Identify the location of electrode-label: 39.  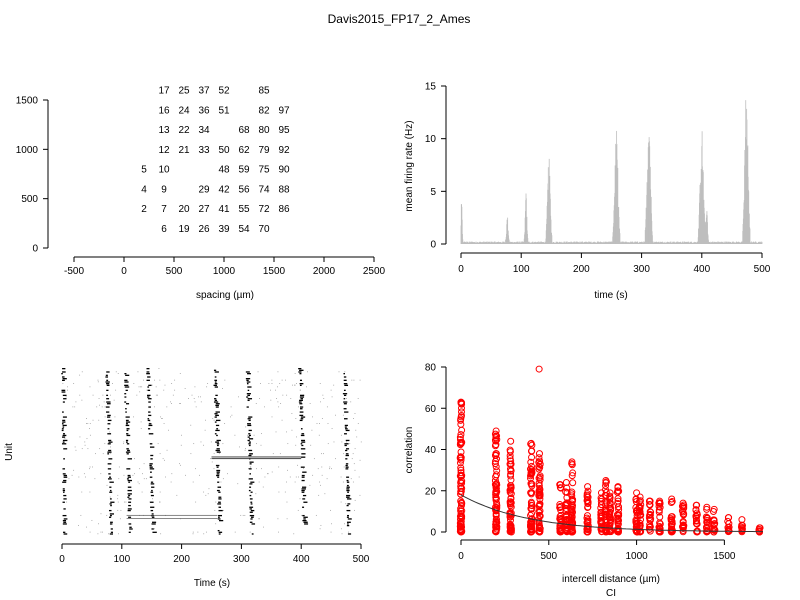
(224, 229).